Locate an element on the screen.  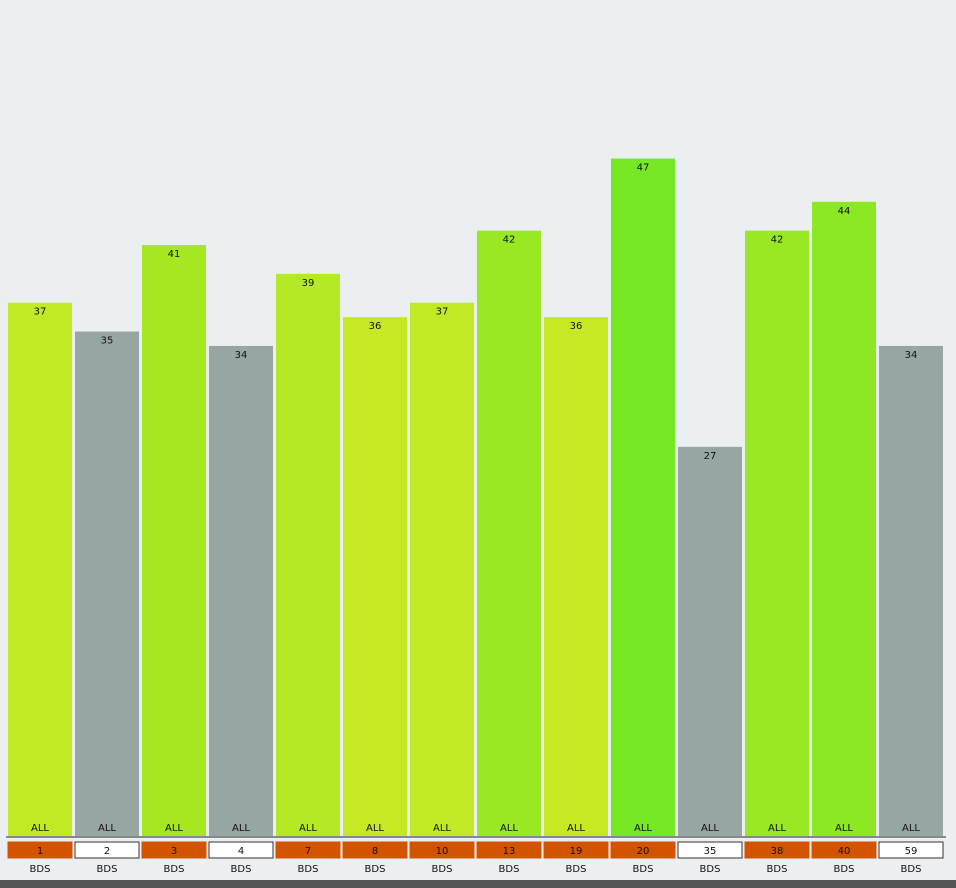
category-label: 35 is located at coordinates (710, 851).